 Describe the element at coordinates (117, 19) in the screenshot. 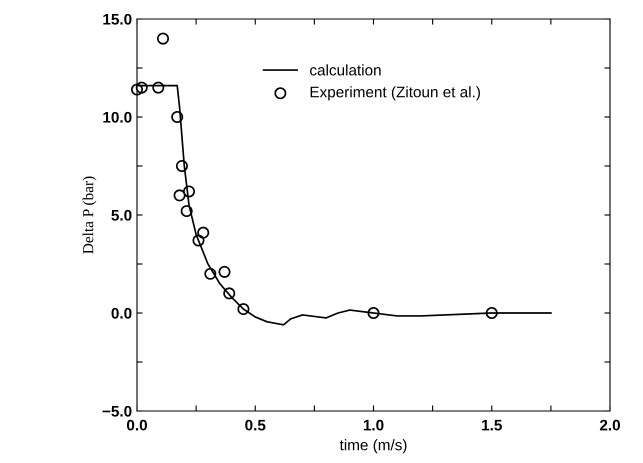

I see `y-tick-label: 15.0` at that location.